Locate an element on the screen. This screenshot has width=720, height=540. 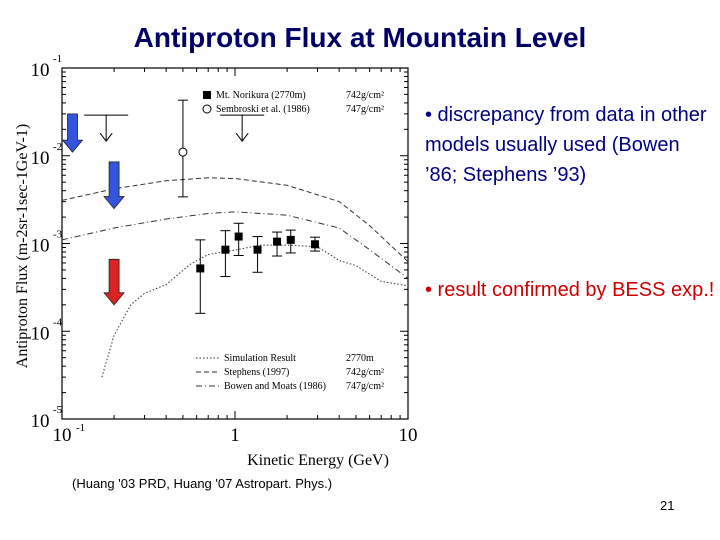
legend-label: Bowen and Moats (1986) is located at coordinates (275, 386).